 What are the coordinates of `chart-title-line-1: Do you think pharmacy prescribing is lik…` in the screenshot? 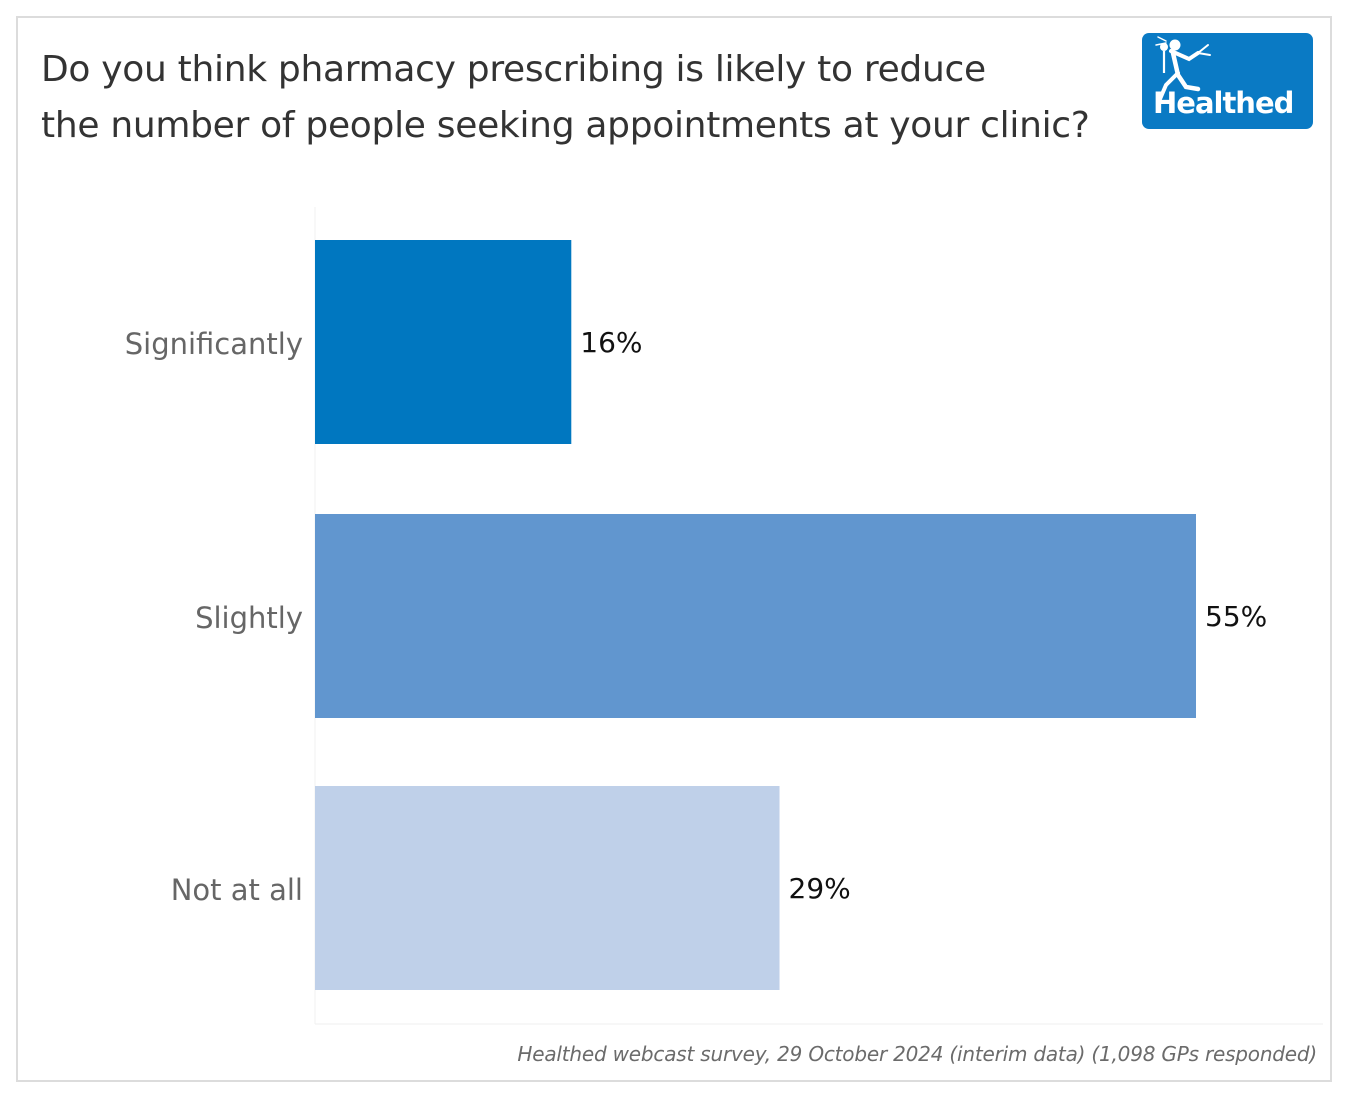 It's located at (513, 69).